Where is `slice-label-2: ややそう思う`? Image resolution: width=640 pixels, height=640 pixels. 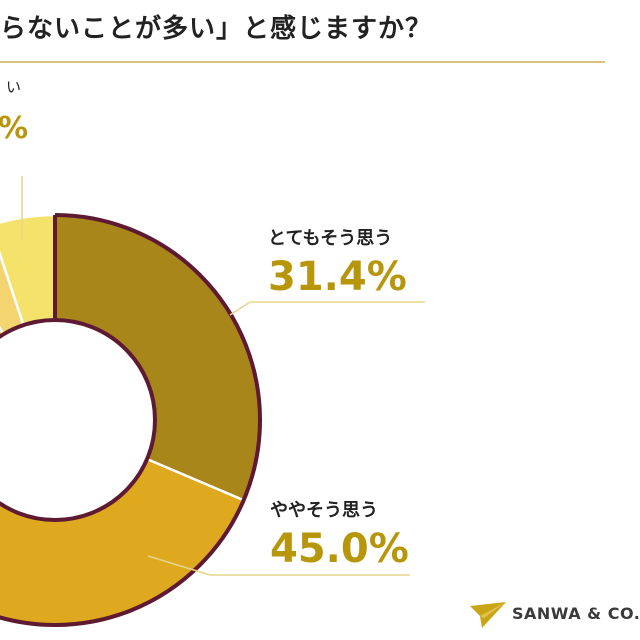
slice-label-2: ややそう思う is located at coordinates (324, 510).